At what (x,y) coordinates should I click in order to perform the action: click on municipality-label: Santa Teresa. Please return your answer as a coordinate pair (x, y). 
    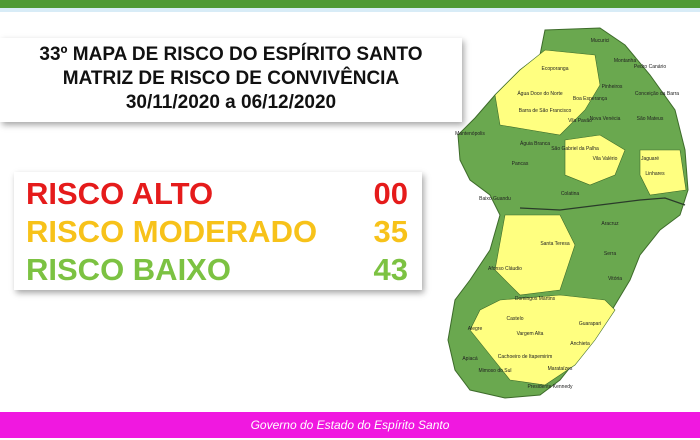
    Looking at the image, I should click on (555, 244).